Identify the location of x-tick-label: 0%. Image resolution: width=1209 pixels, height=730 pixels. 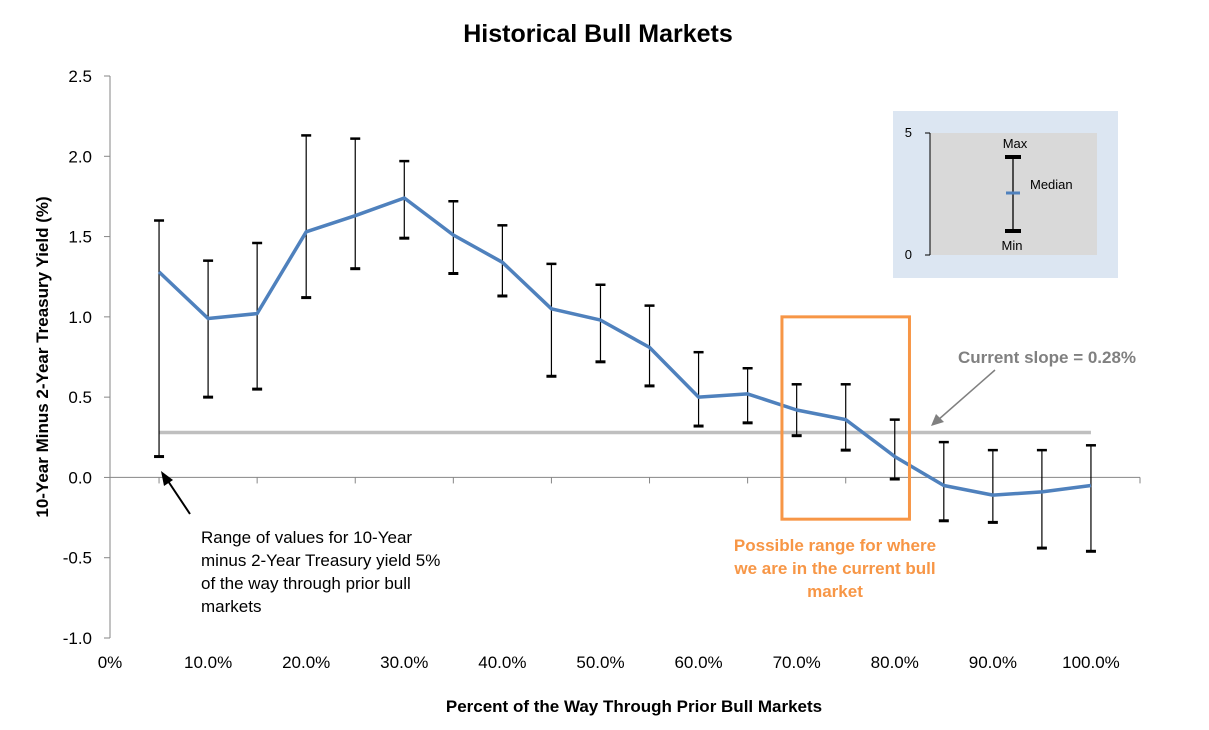
(110, 662).